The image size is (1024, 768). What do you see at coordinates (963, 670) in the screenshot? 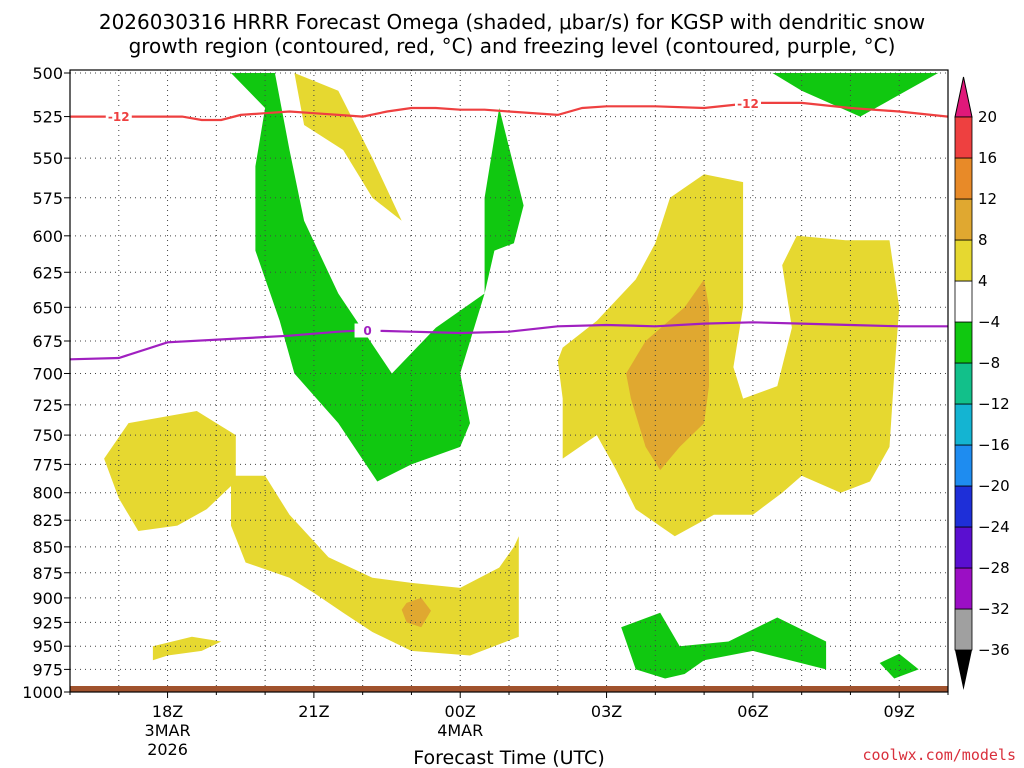
I see `colorbar-arrow-low` at bounding box center [963, 670].